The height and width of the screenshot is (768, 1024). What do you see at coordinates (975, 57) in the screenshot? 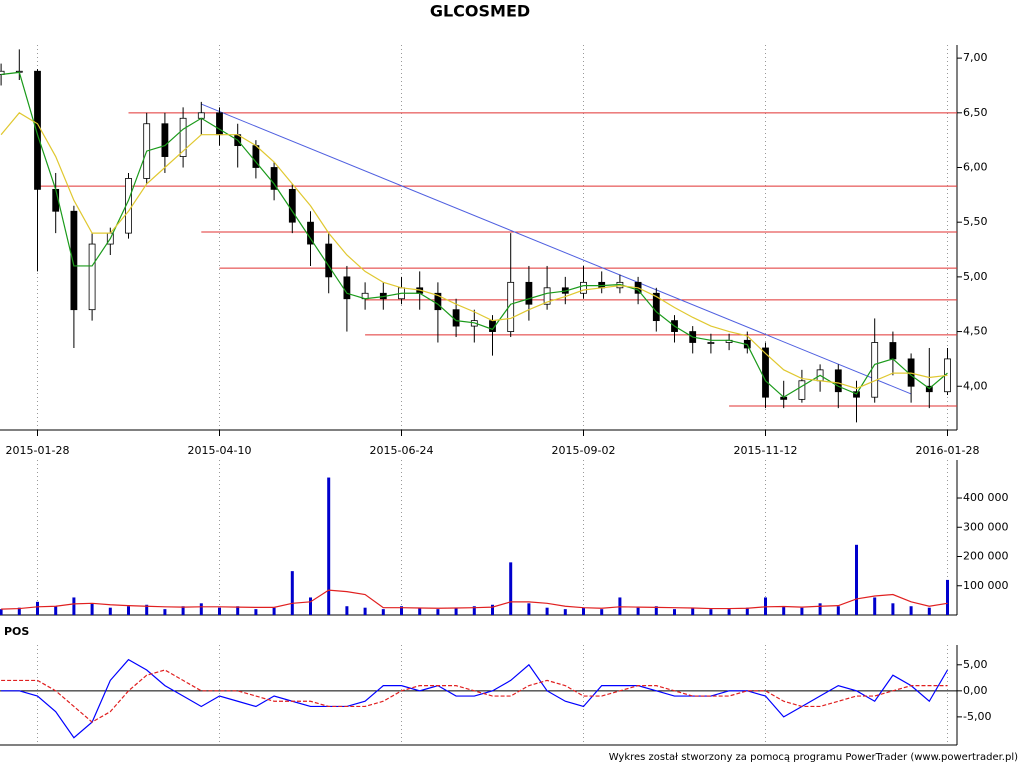
I see `y-tick-label: 7,00` at bounding box center [975, 57].